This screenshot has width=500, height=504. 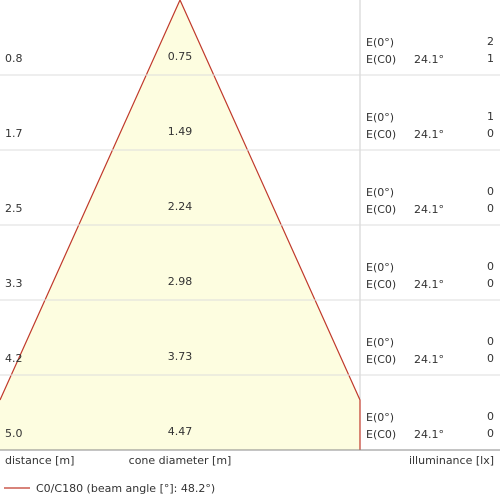 I want to click on e0-value: 1, so click(x=490, y=116).